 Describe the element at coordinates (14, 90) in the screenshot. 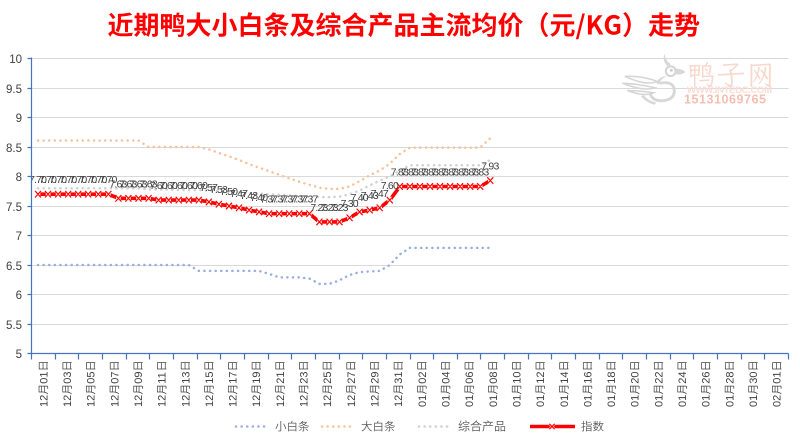

I see `svg-text: 9.5` at that location.